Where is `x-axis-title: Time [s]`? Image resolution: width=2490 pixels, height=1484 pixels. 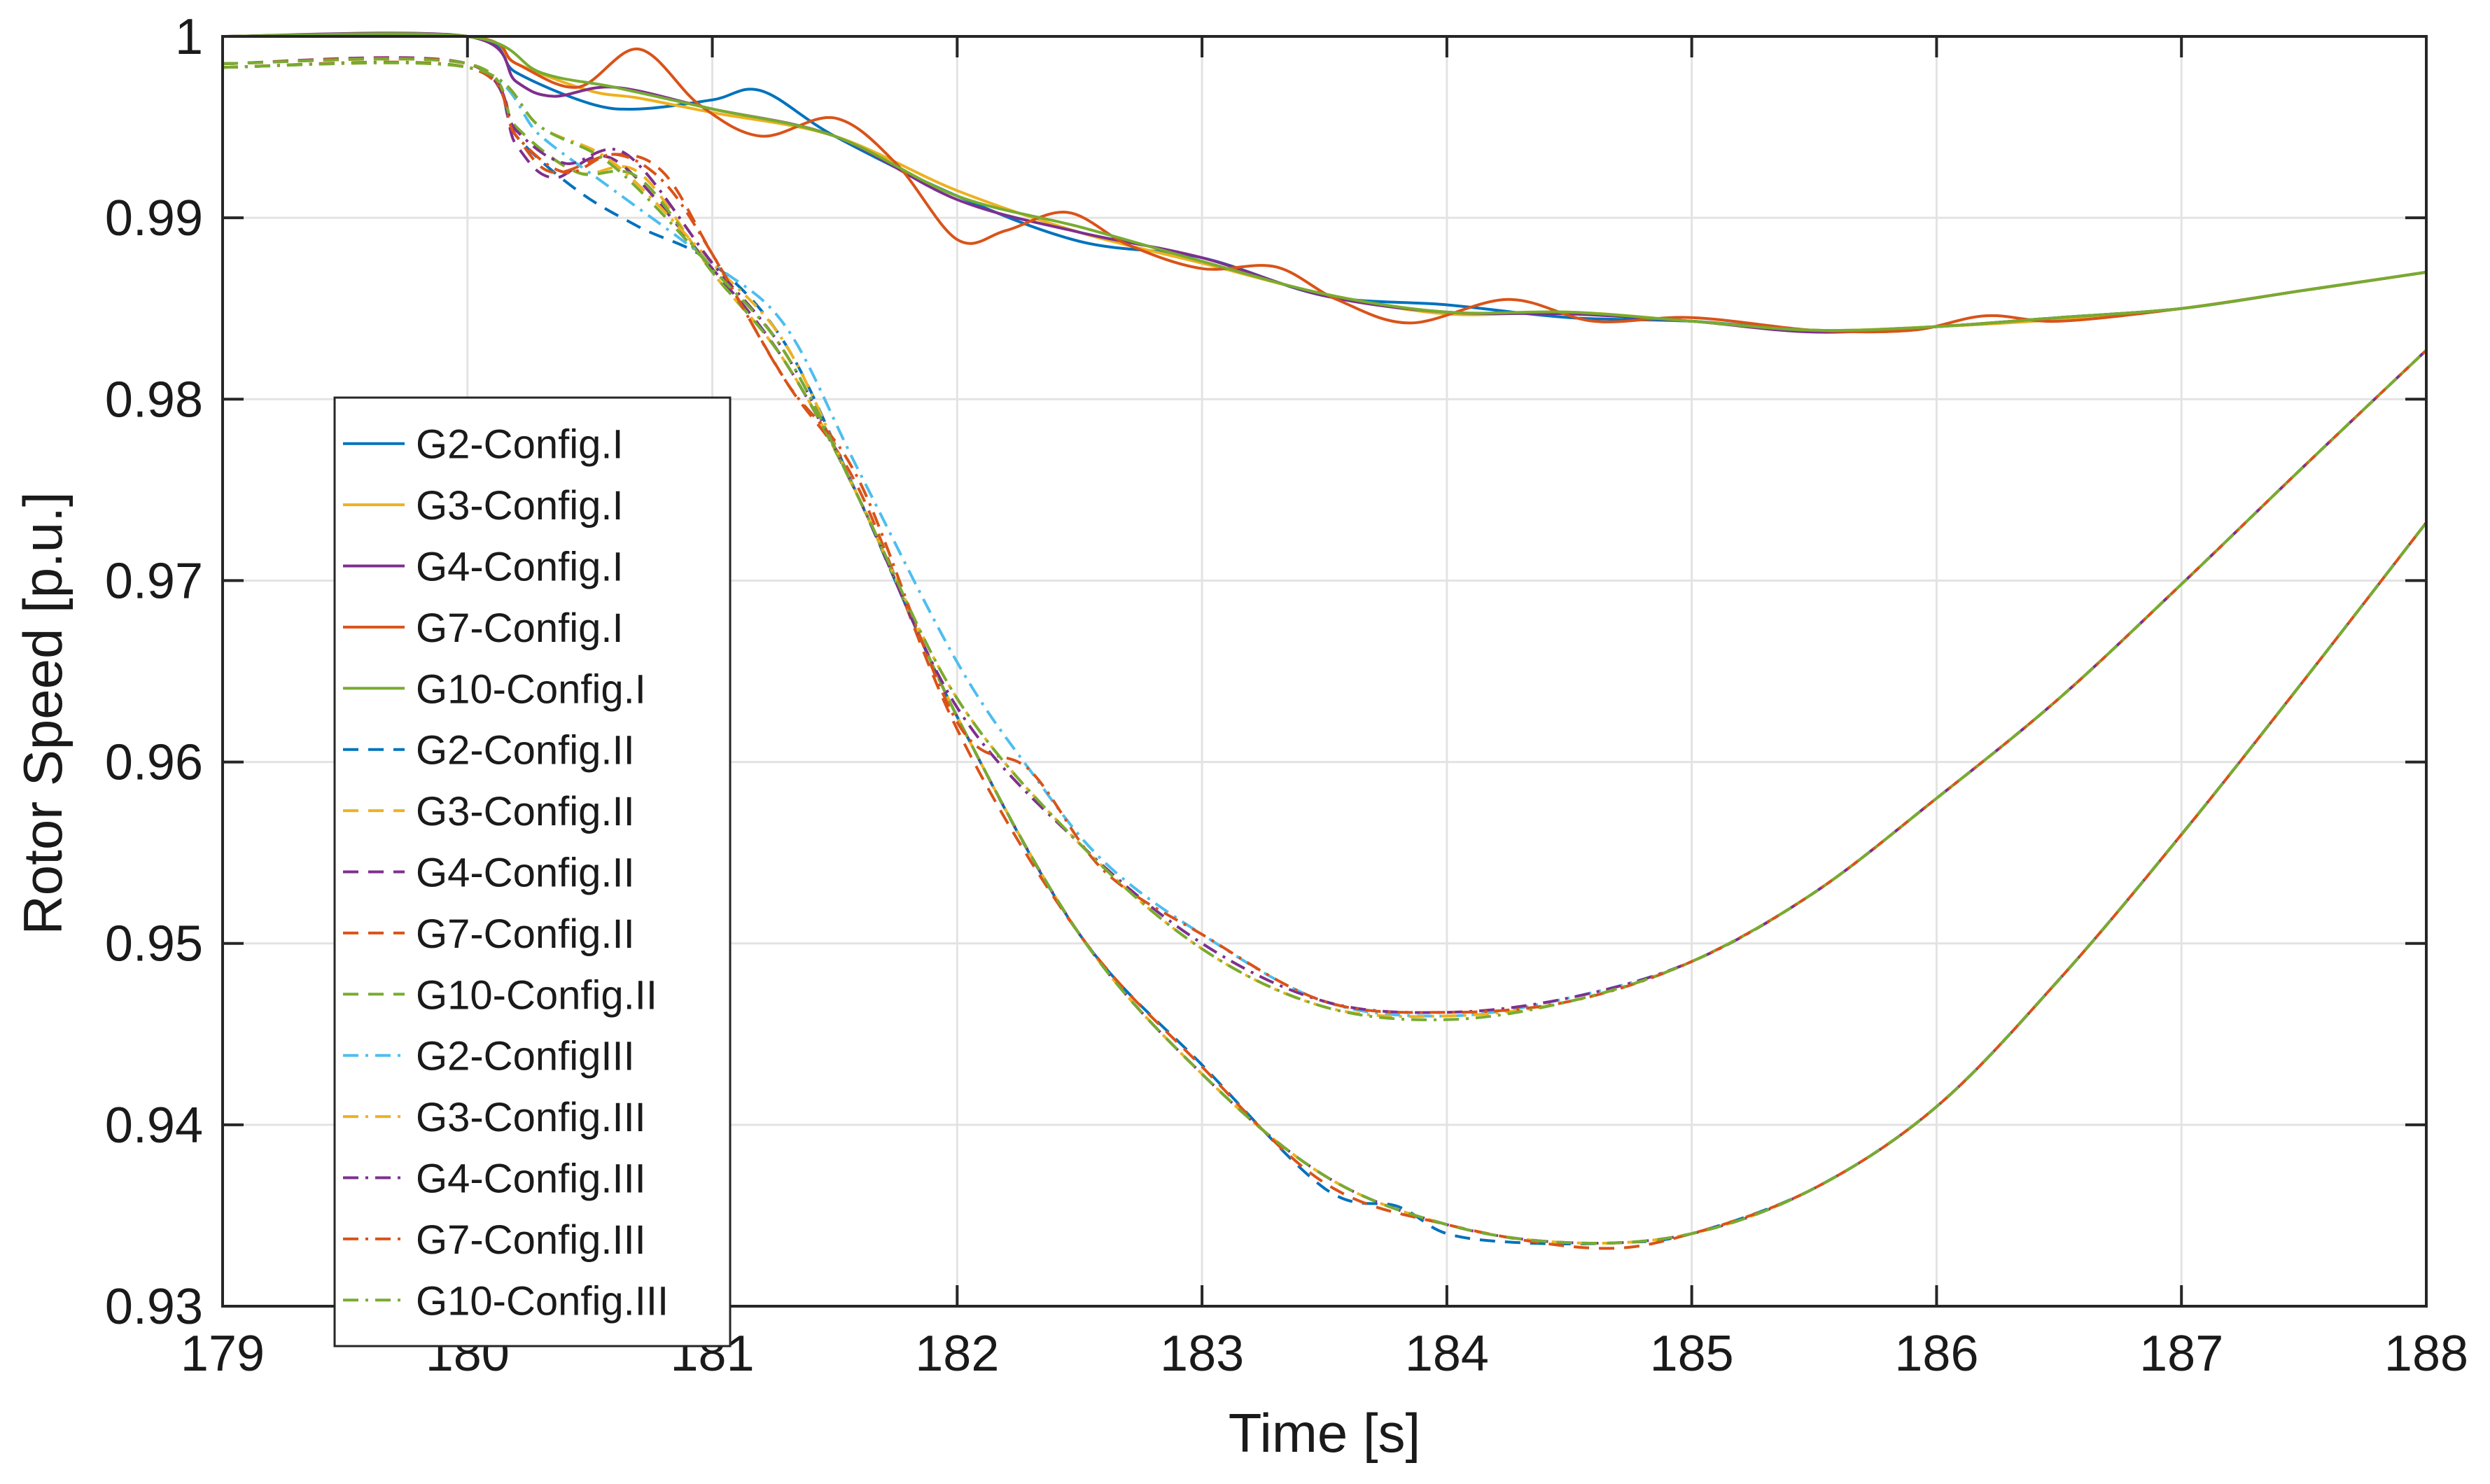
x-axis-title: Time [s] is located at coordinates (1324, 1433).